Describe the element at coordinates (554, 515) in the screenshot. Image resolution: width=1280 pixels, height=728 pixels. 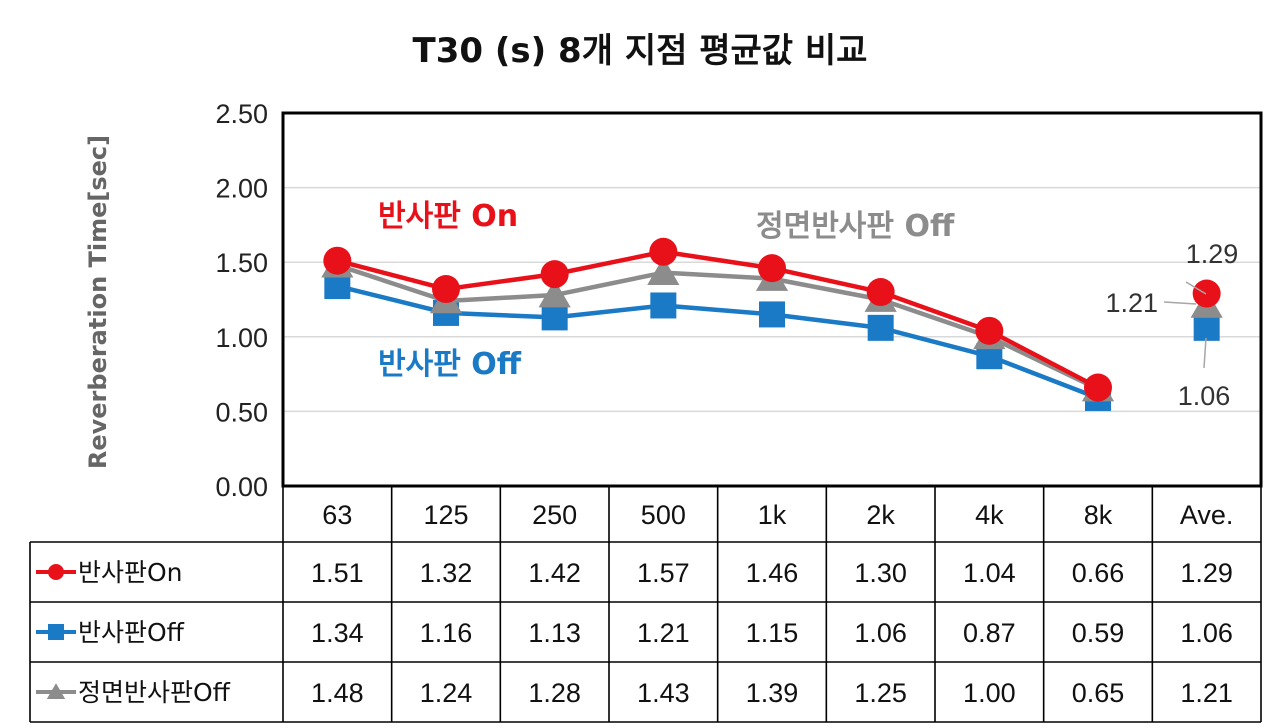
I see `category-label: 250` at that location.